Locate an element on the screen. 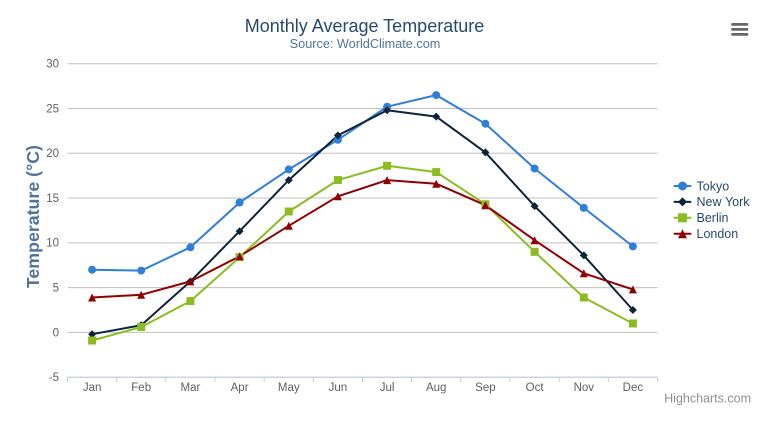 The image size is (769, 421). svg-text: -5 is located at coordinates (54, 378).